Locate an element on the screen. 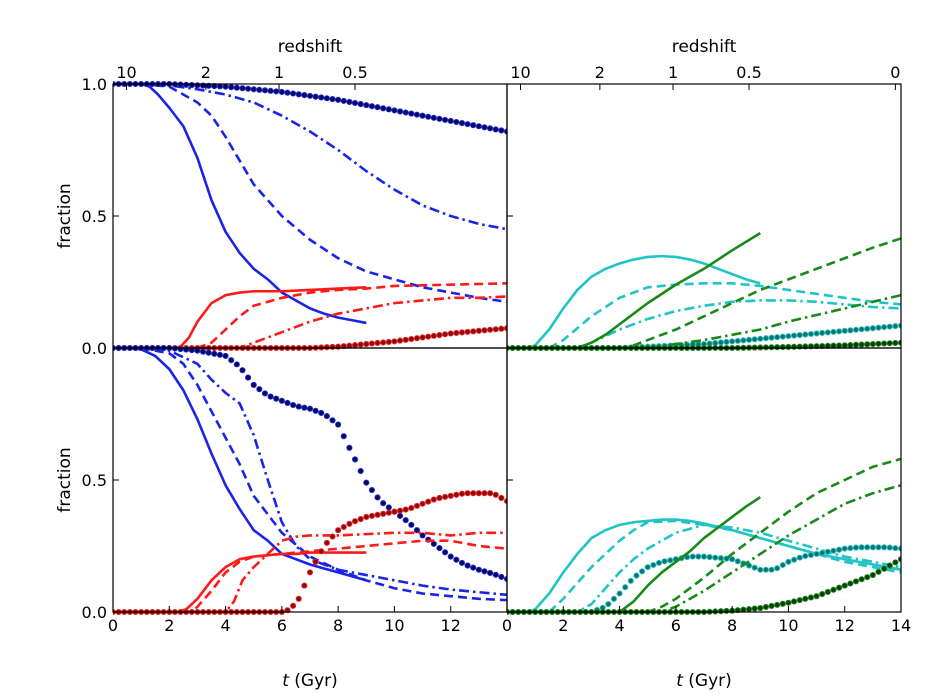  x-tick-label: 8 is located at coordinates (732, 625).